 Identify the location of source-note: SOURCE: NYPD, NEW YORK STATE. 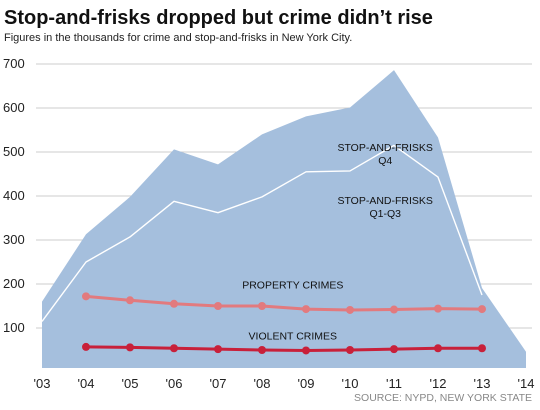
(443, 398).